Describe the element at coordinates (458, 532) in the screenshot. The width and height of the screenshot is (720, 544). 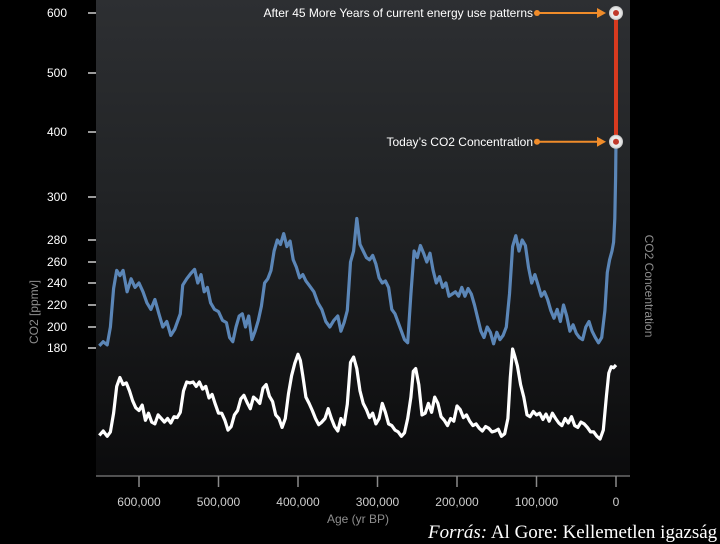
I see `source-label: Forrás:` at that location.